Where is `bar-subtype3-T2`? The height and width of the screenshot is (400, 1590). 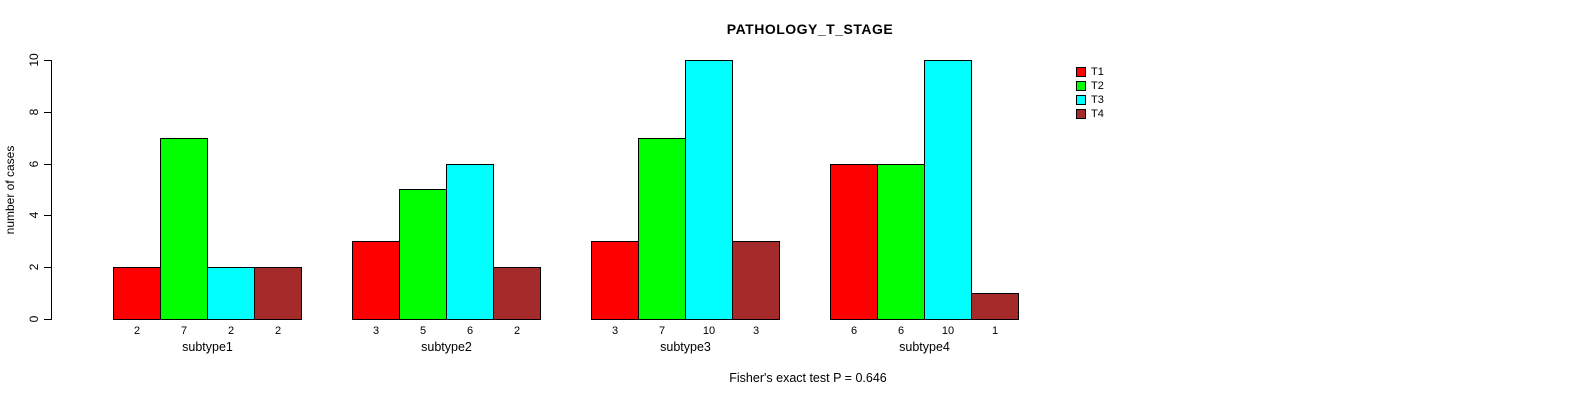 bar-subtype3-T2 is located at coordinates (662, 229).